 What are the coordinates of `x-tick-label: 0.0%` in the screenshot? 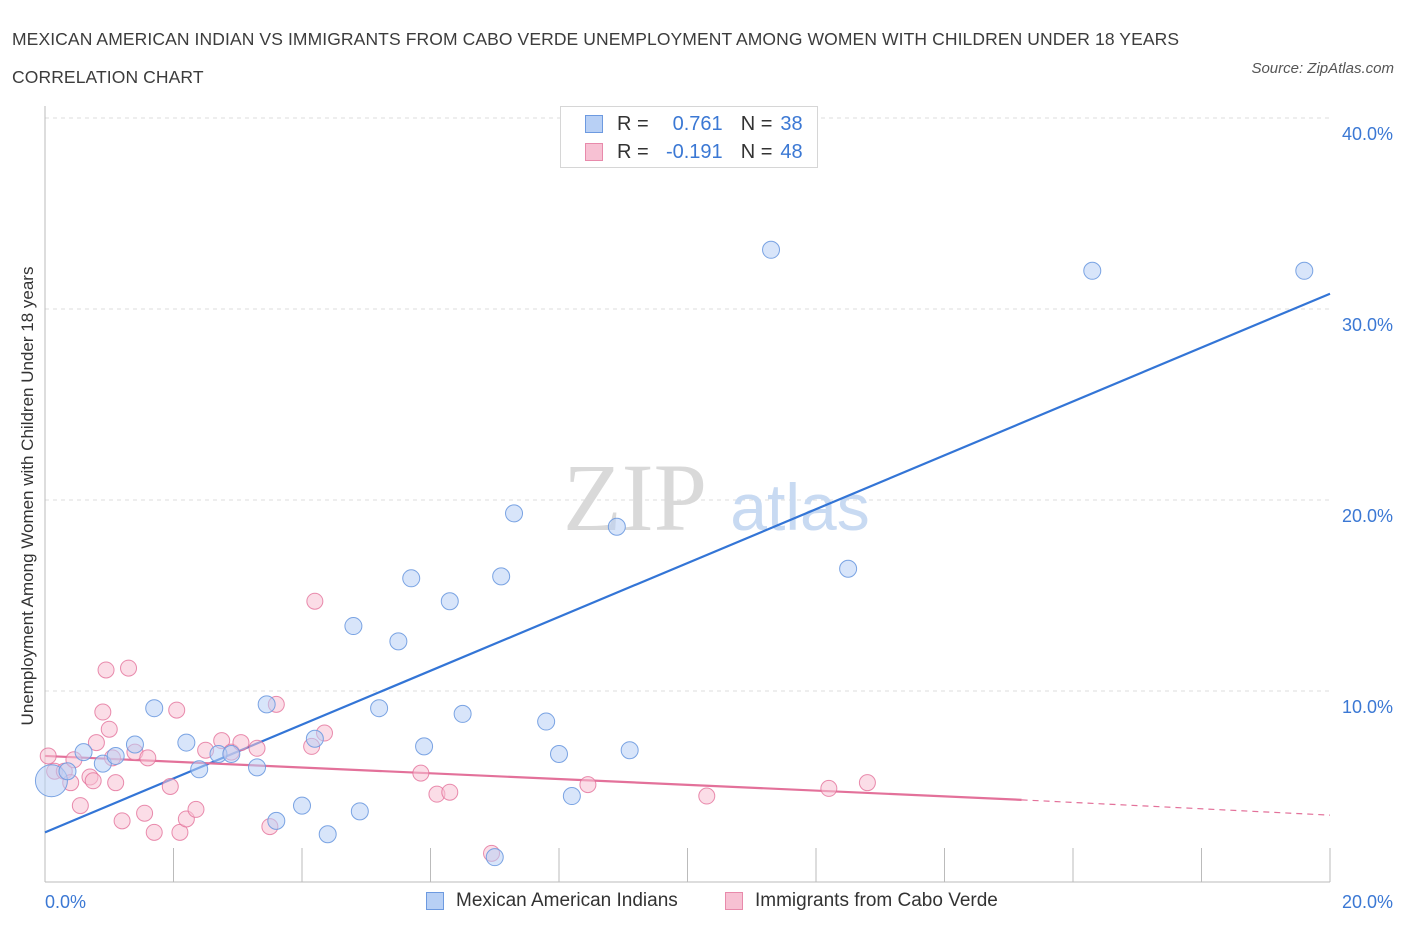 It's located at (65, 902).